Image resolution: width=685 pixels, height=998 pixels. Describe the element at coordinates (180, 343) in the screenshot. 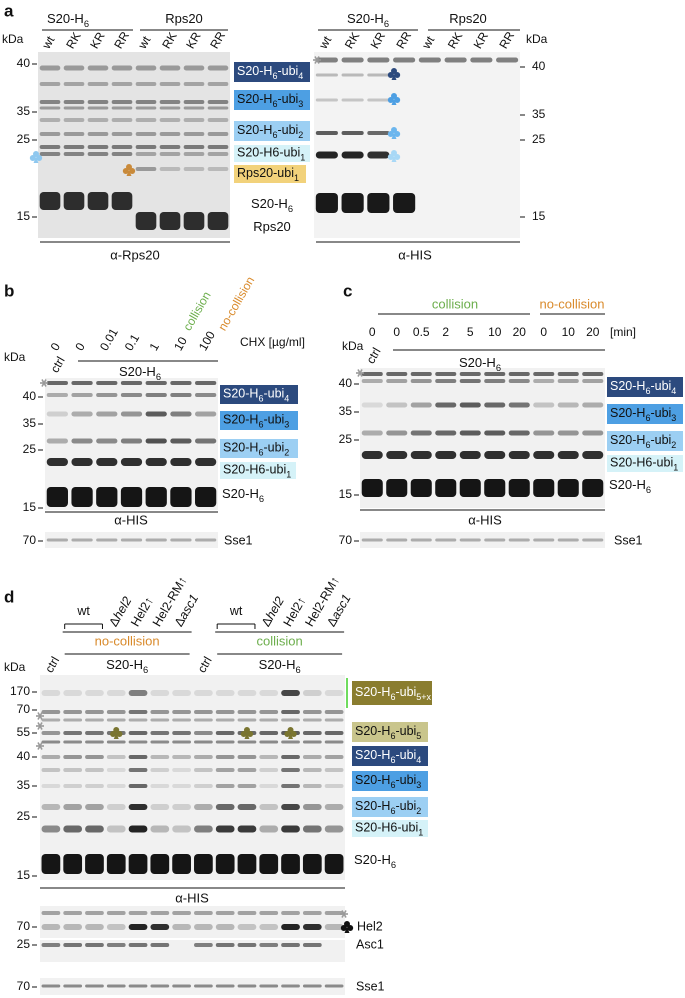

I see `lane-label: 10` at that location.